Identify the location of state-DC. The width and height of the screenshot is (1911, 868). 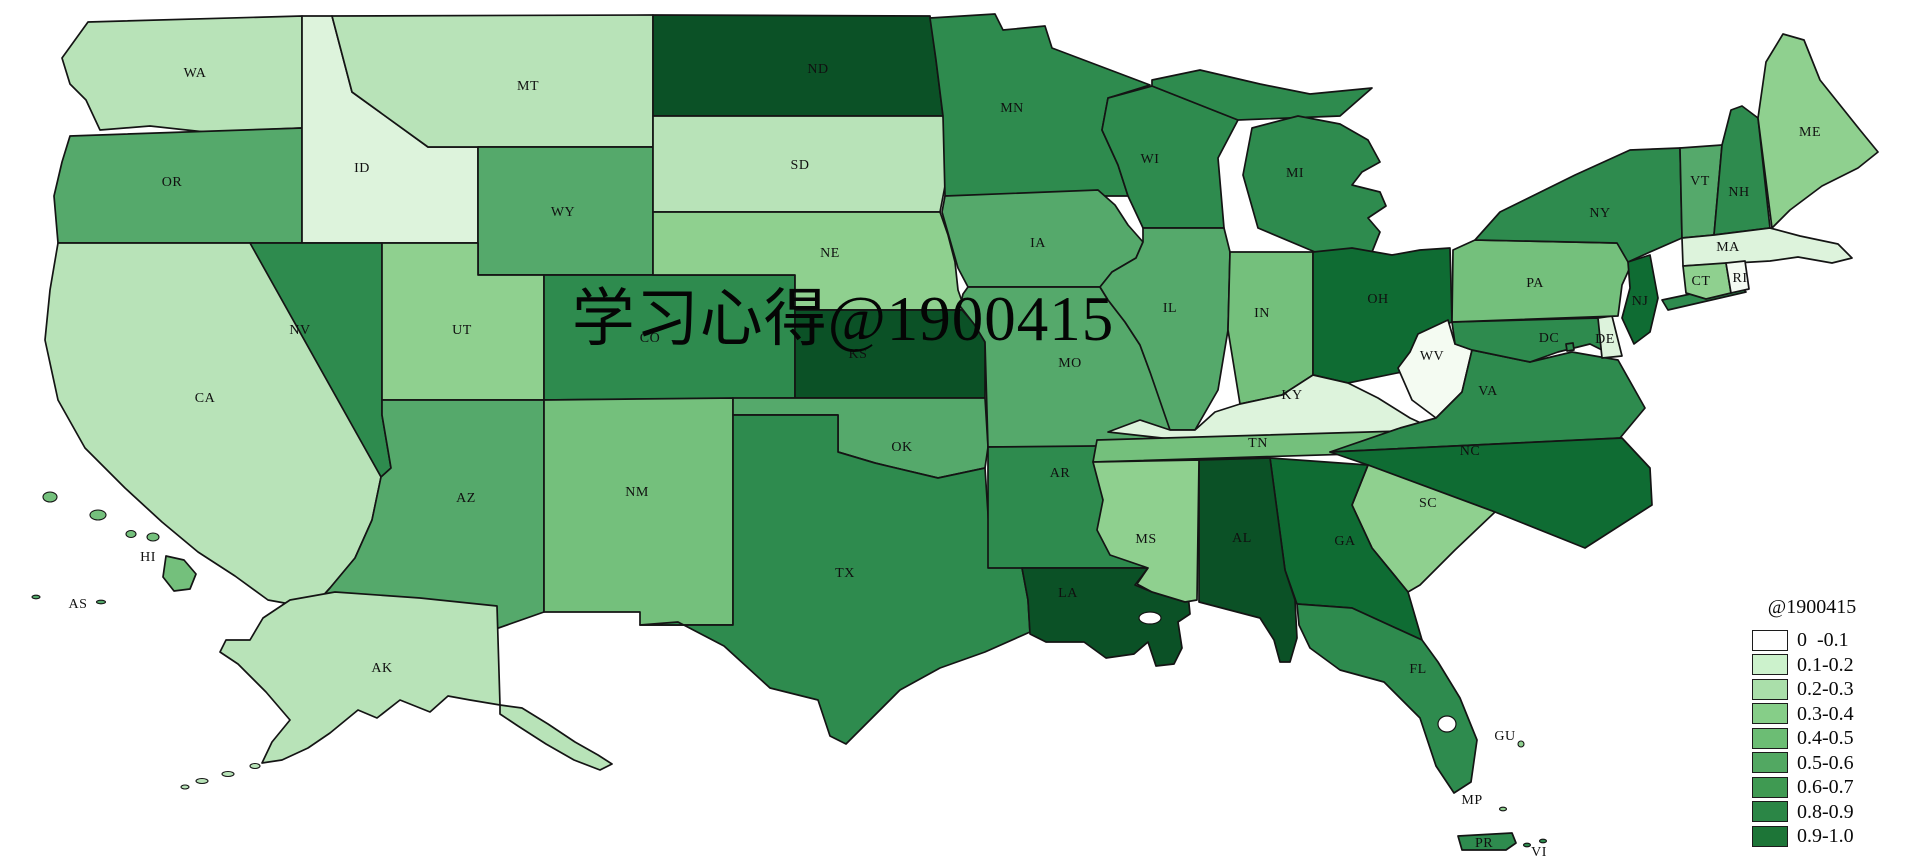
(1570, 347).